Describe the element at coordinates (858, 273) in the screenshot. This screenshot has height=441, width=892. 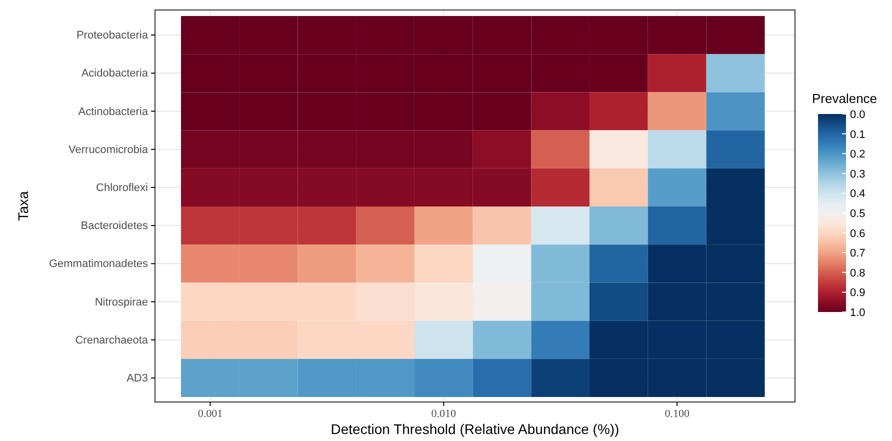
I see `color-bar-label: 0.8` at that location.